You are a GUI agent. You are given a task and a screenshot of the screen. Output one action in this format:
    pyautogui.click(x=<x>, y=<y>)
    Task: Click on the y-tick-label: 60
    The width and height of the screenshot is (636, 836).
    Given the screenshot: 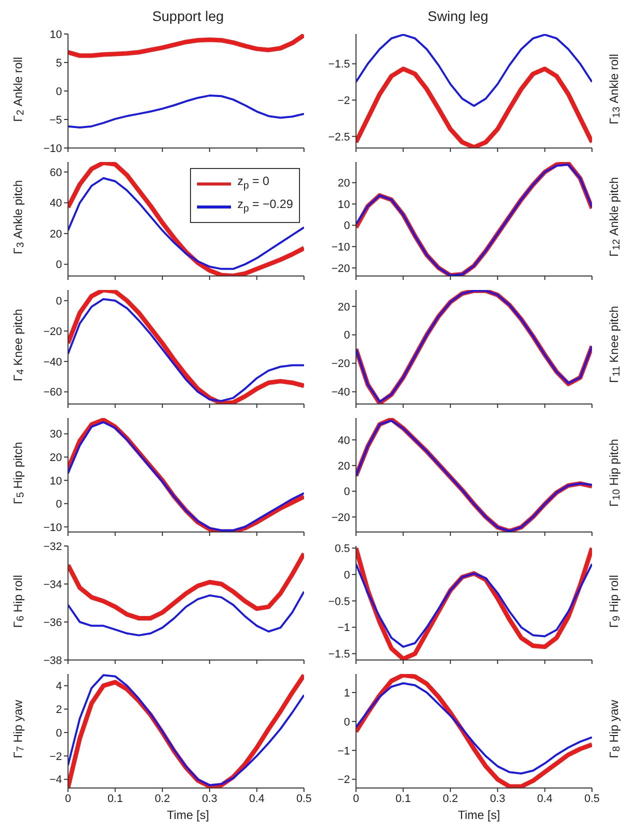 What is the action you would take?
    pyautogui.click(x=56, y=172)
    